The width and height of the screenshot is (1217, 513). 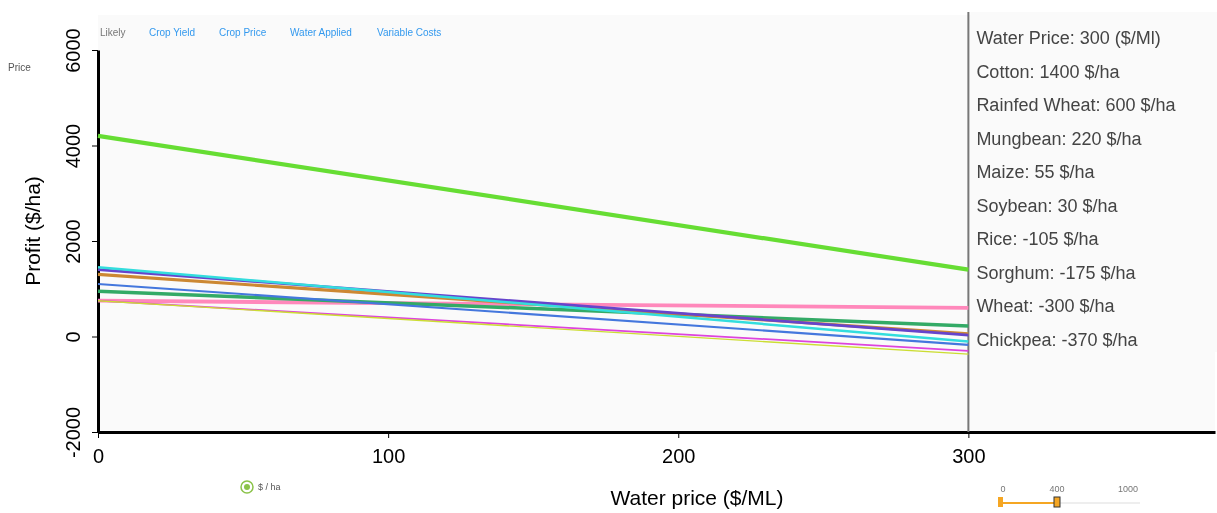 I want to click on text: Crop Yield, so click(x=172, y=32).